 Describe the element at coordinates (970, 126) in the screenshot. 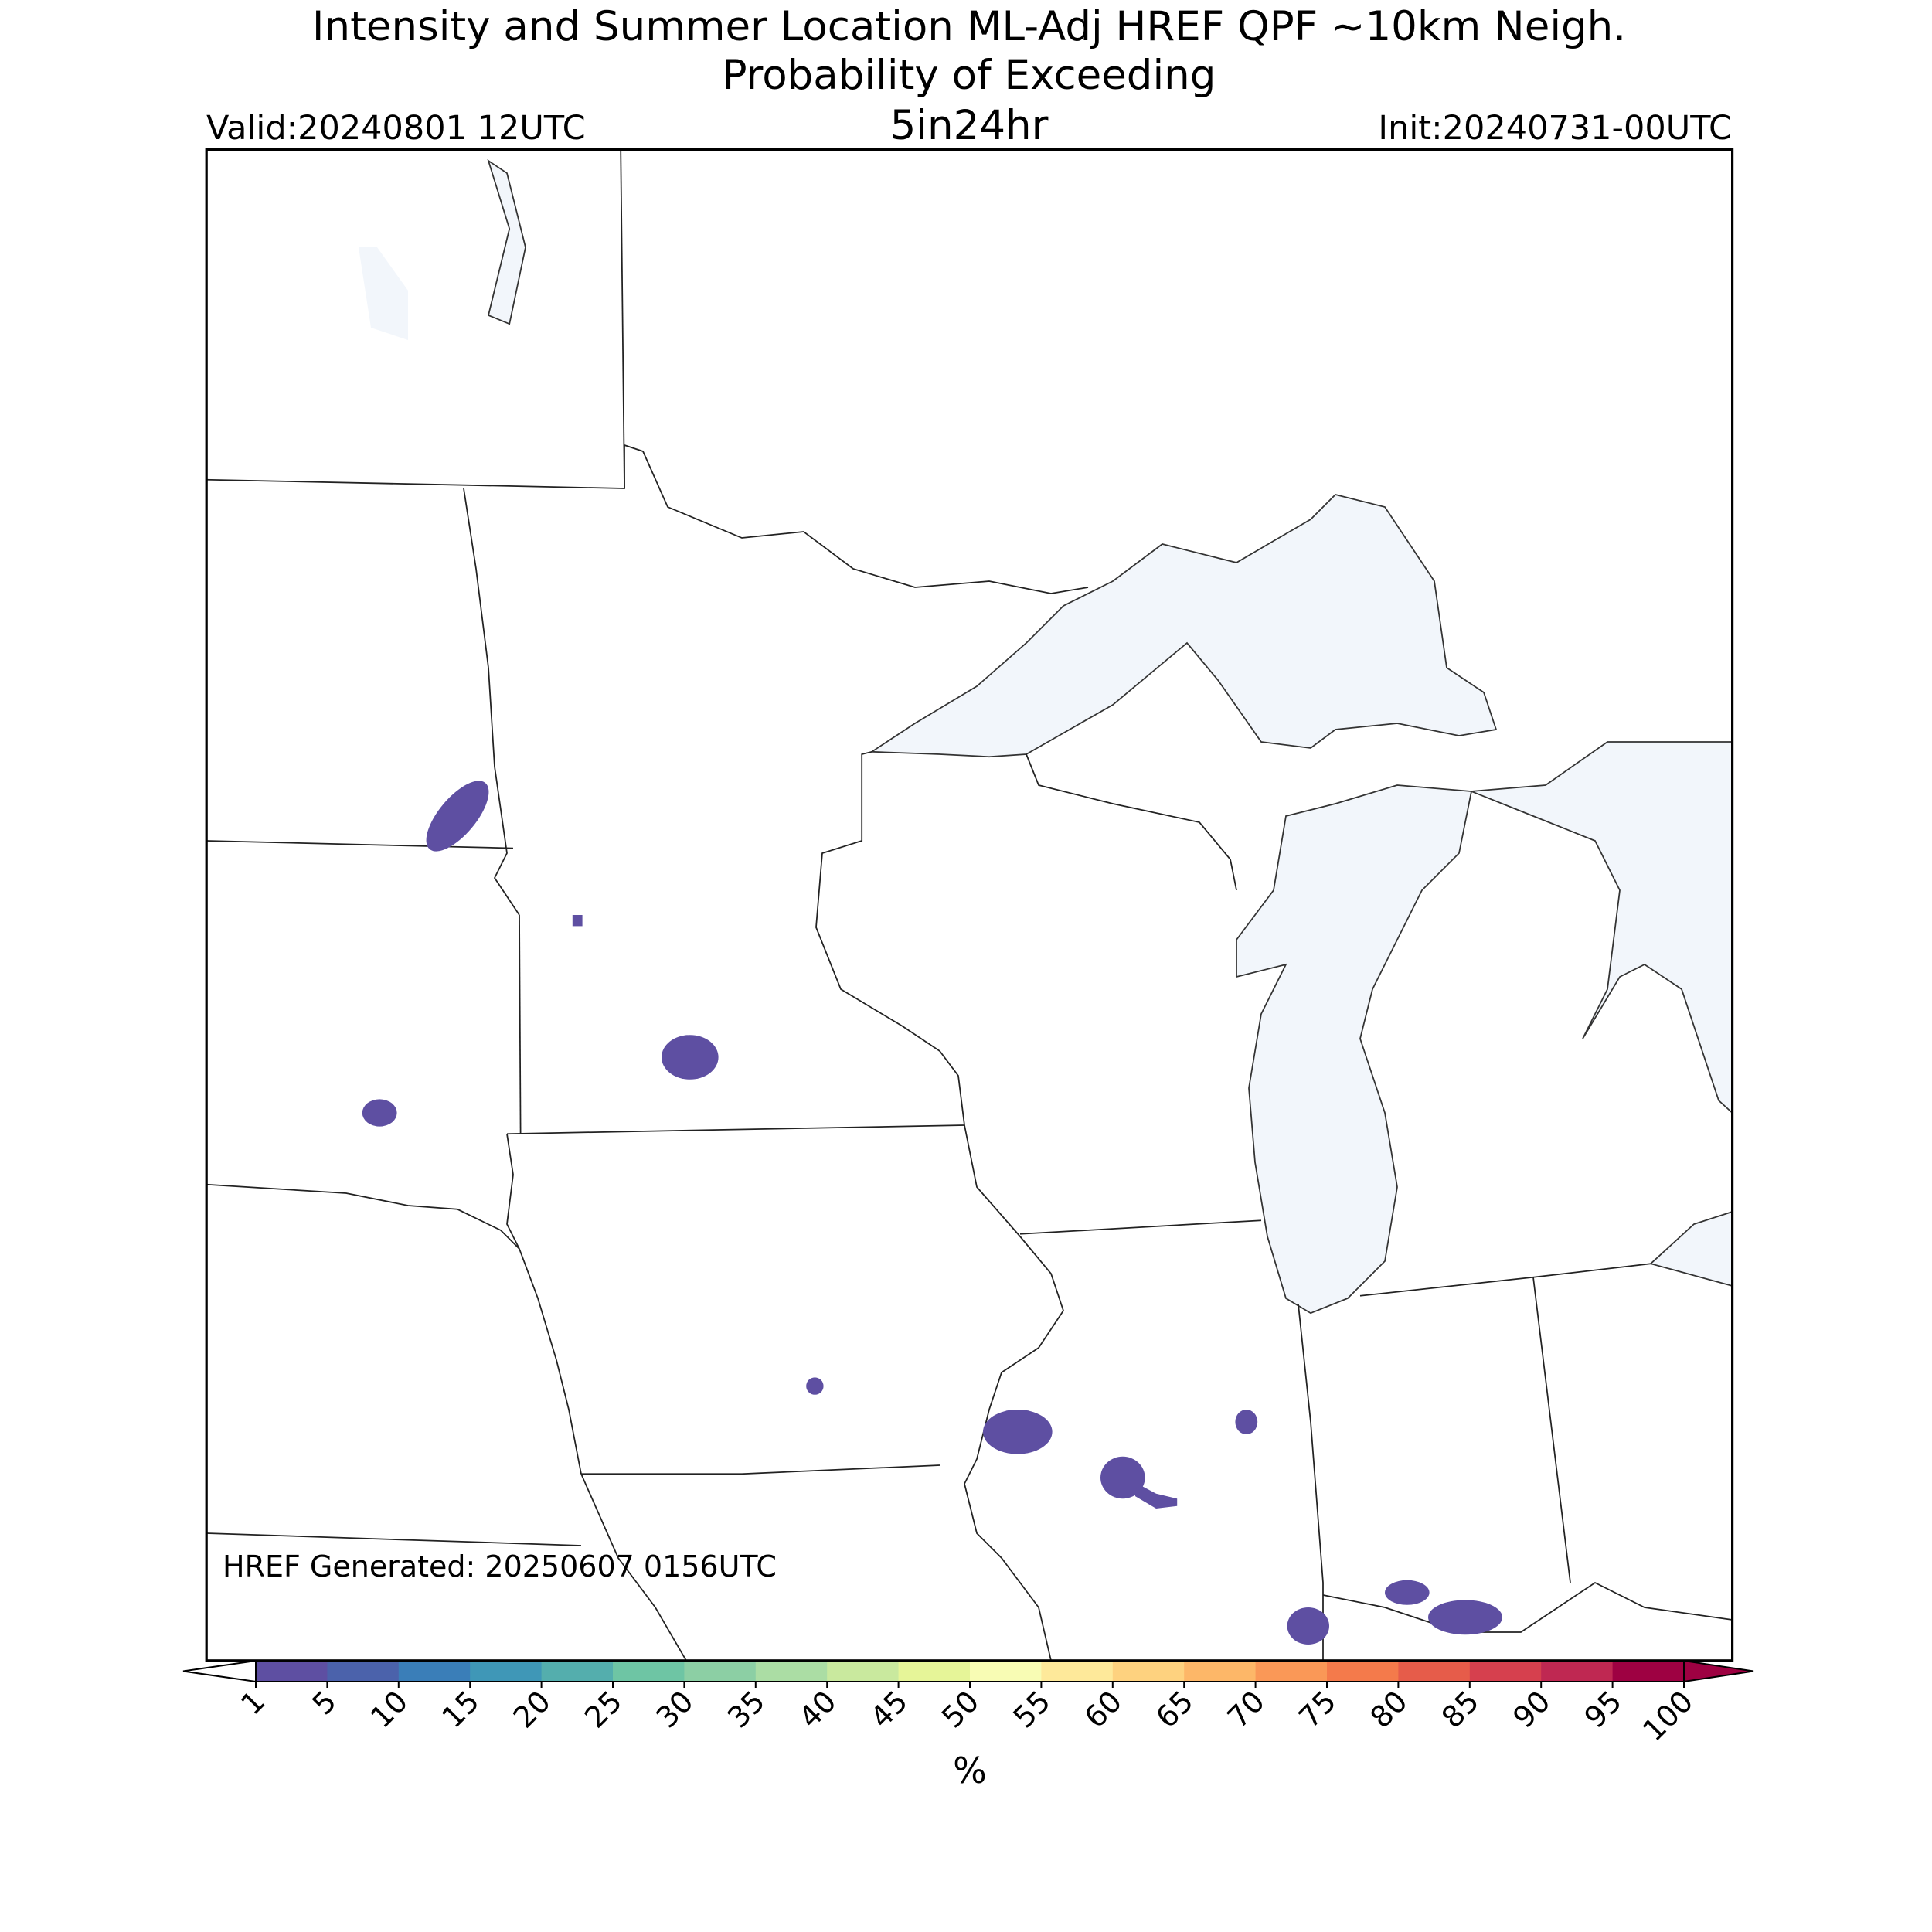

I see `threshold: 5in24hr` at that location.